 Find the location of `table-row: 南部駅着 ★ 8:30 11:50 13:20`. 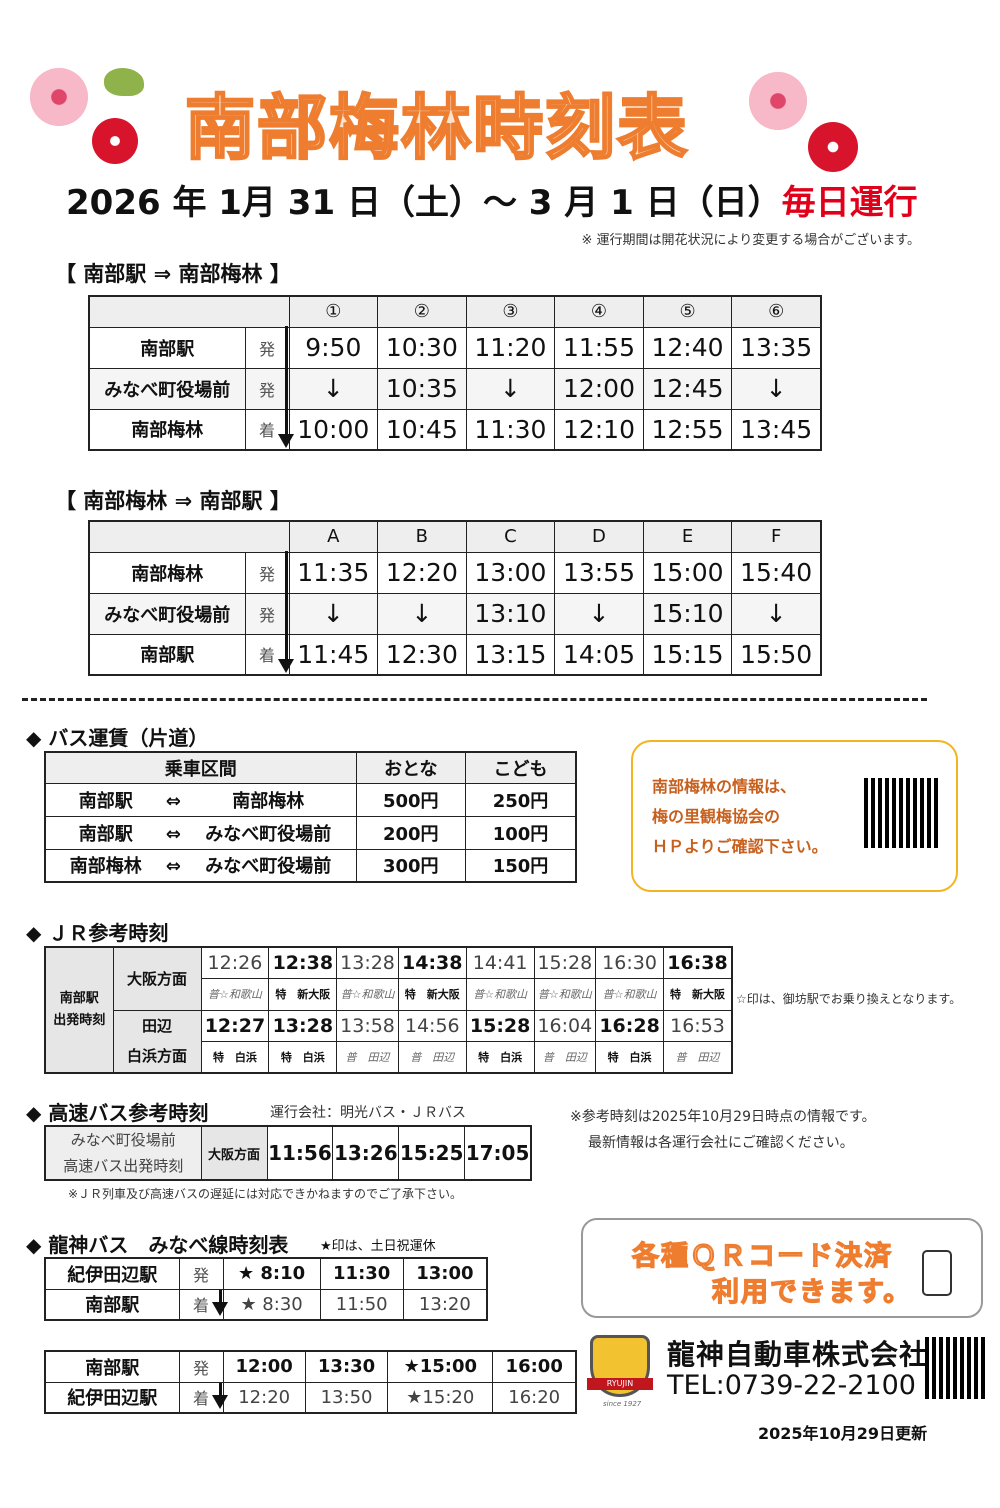

table-row: 南部駅着 ★ 8:30 11:50 13:20 is located at coordinates (266, 1304).